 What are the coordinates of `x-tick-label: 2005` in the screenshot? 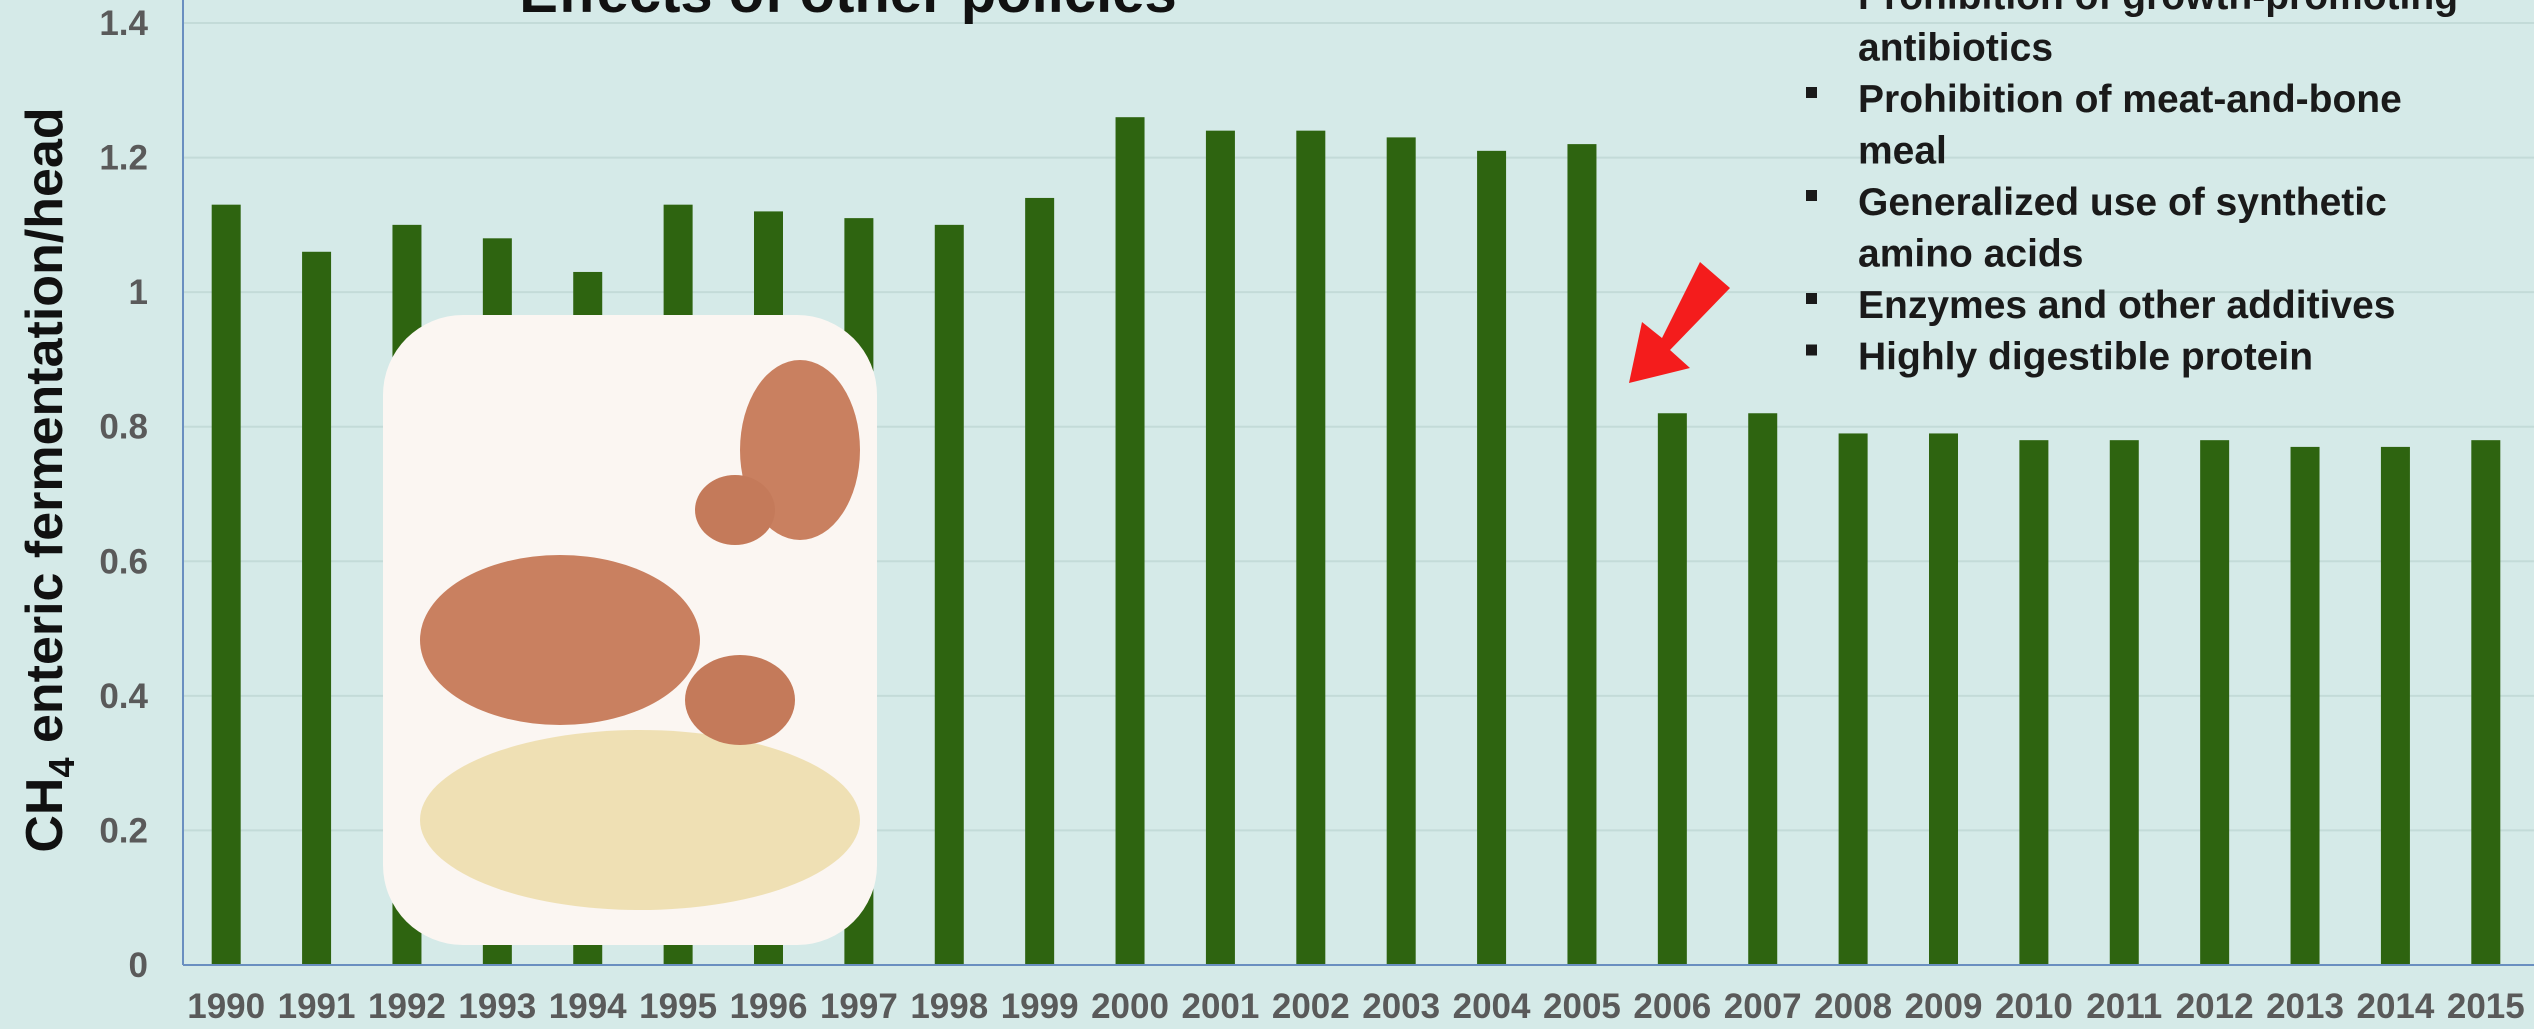 It's located at (1582, 1005).